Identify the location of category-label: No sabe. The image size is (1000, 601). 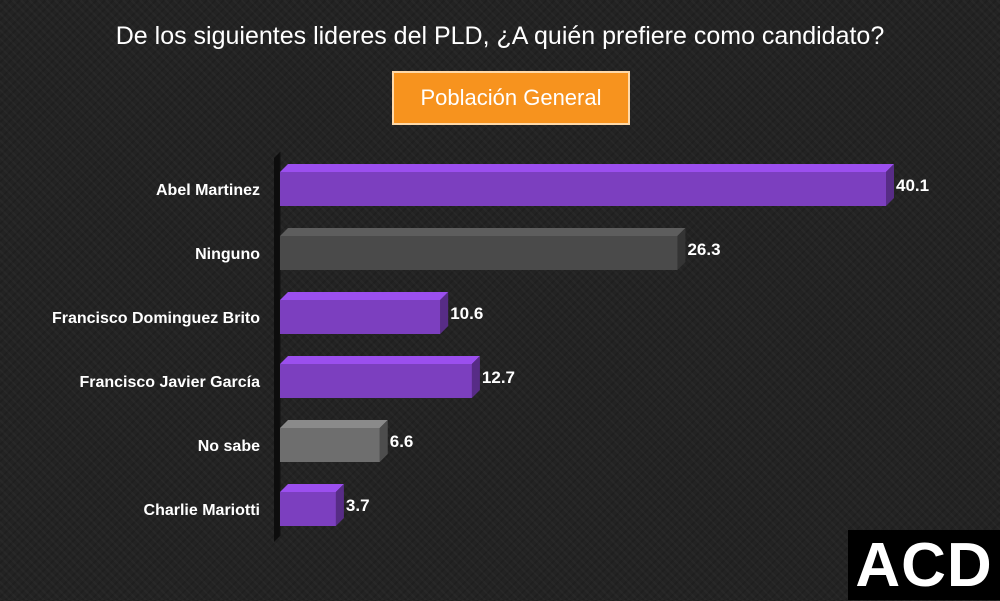
(229, 446).